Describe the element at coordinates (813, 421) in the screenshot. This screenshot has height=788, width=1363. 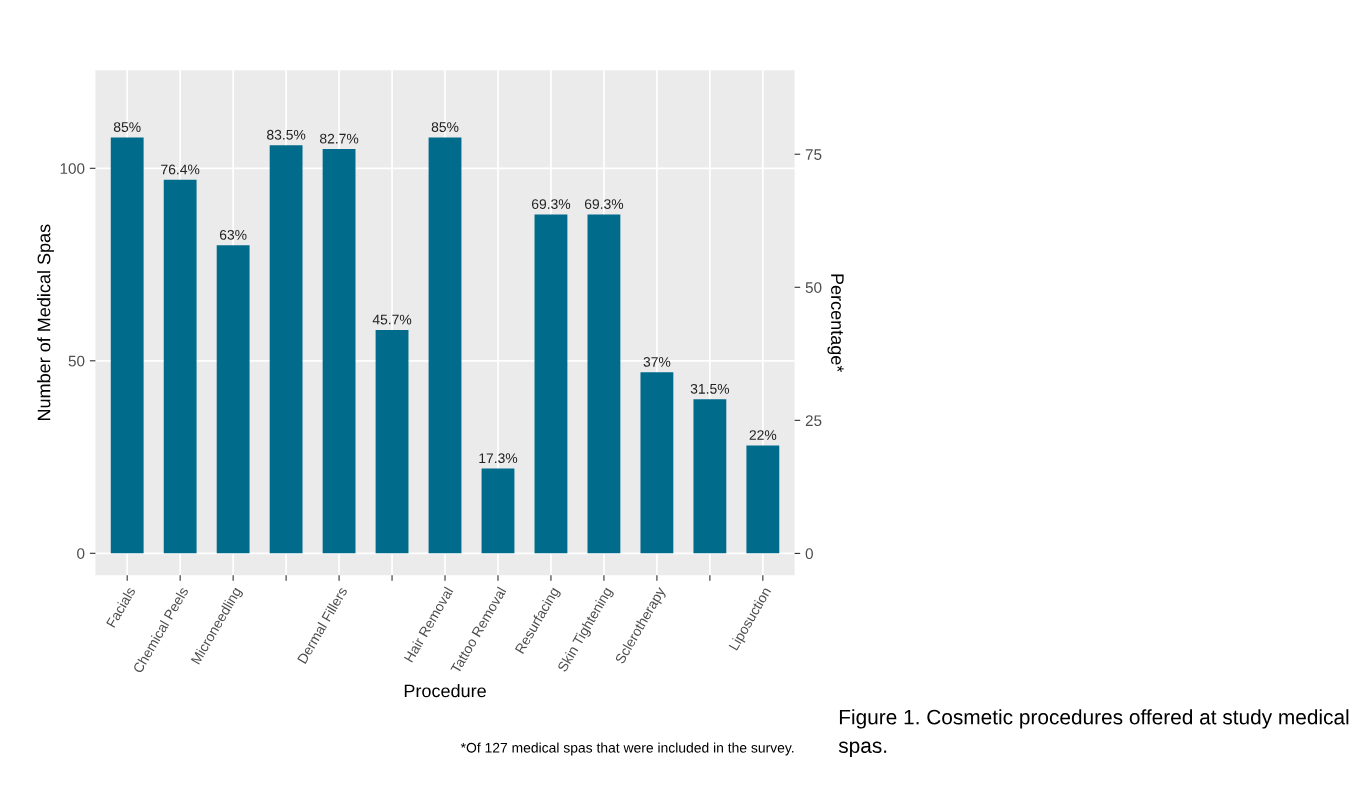
I see `y2-tick-label: 25` at that location.